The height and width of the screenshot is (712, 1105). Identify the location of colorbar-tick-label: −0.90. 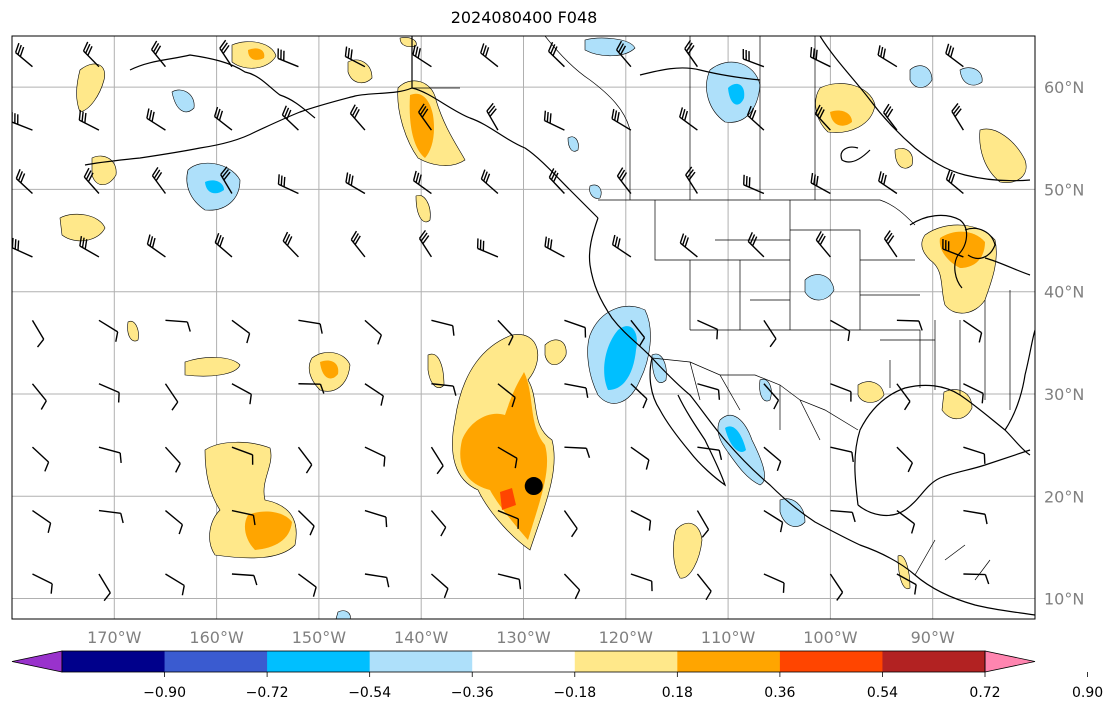
(164, 693).